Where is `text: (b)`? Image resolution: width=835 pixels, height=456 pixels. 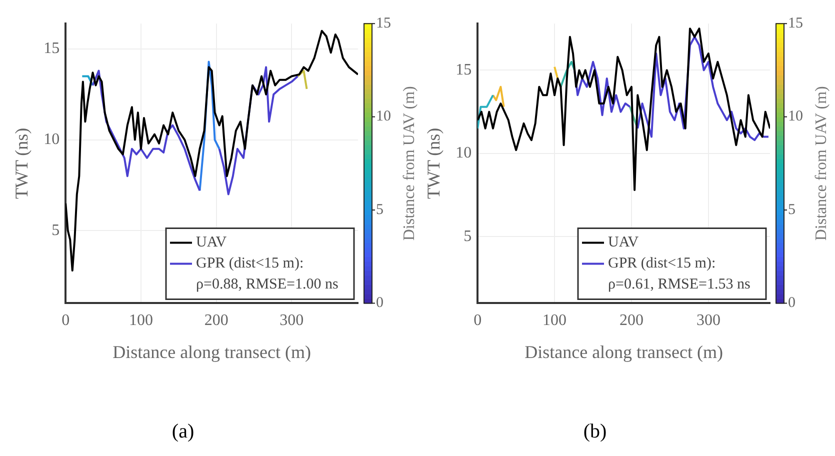 text: (b) is located at coordinates (595, 431).